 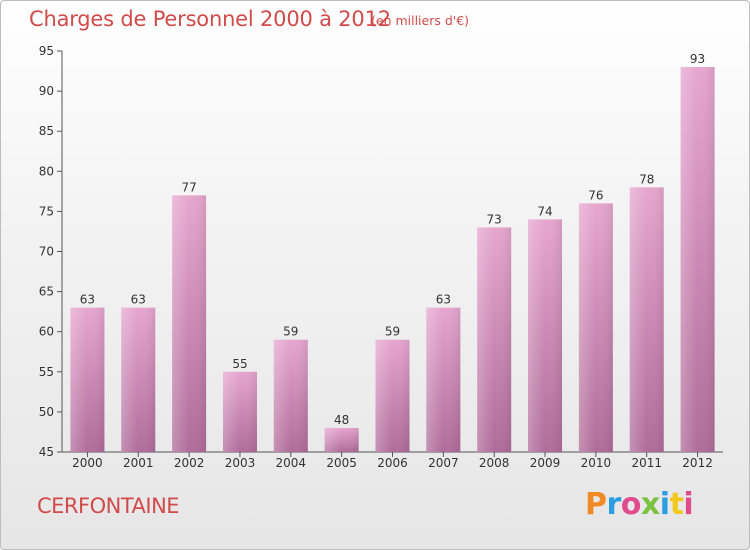 What do you see at coordinates (392, 463) in the screenshot?
I see `x-tick-label: 2006` at bounding box center [392, 463].